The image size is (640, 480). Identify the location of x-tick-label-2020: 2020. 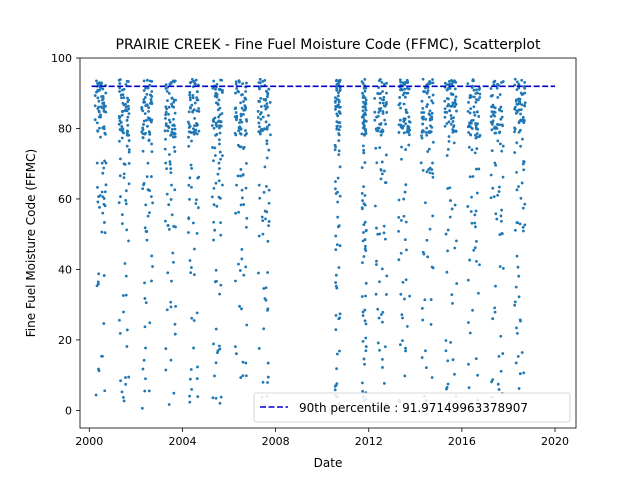
(555, 441).